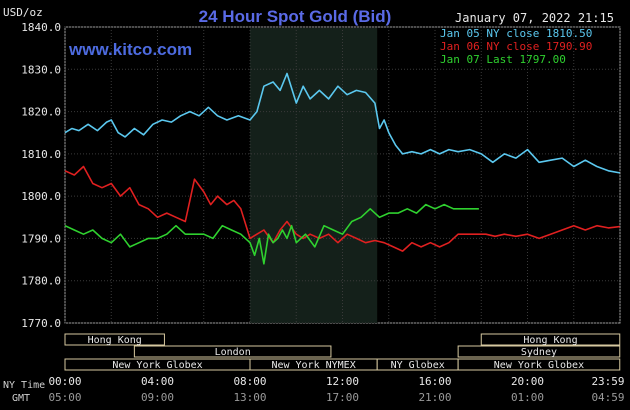  What do you see at coordinates (41, 238) in the screenshot?
I see `y-tick-label: 1790.0` at bounding box center [41, 238].